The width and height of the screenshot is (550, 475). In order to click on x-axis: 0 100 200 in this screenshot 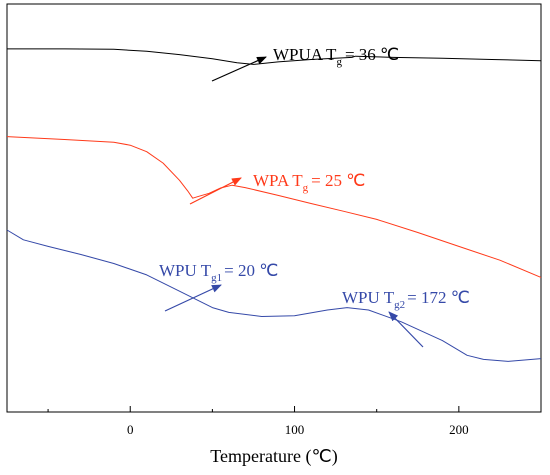, I will do `click(294, 421)`.